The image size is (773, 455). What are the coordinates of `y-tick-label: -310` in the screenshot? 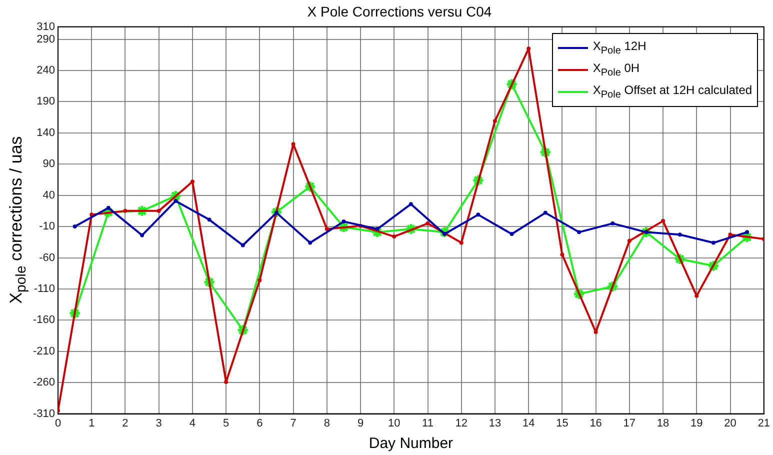 It's located at (44, 414).